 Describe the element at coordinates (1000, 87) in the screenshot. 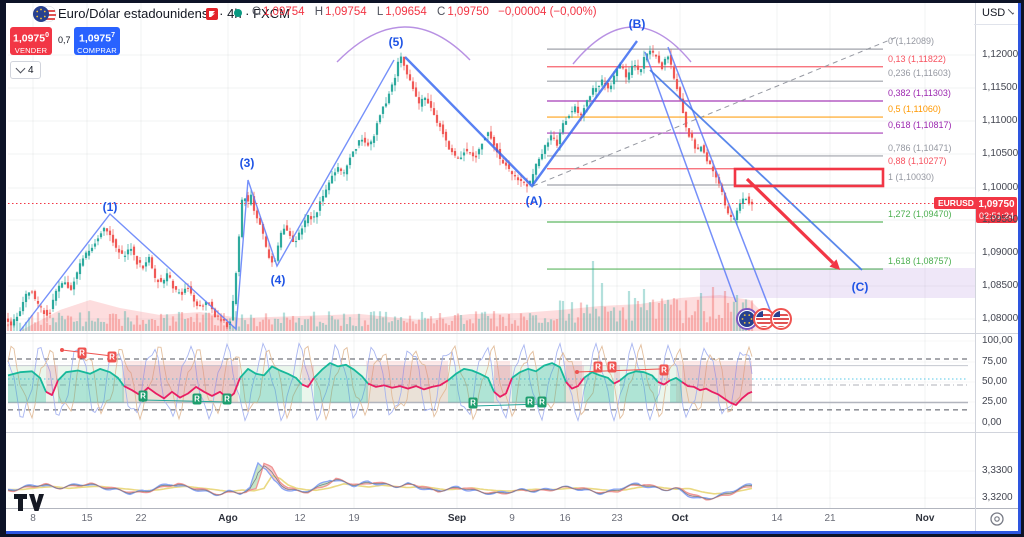

I see `price-axis-label: 1,11500` at that location.